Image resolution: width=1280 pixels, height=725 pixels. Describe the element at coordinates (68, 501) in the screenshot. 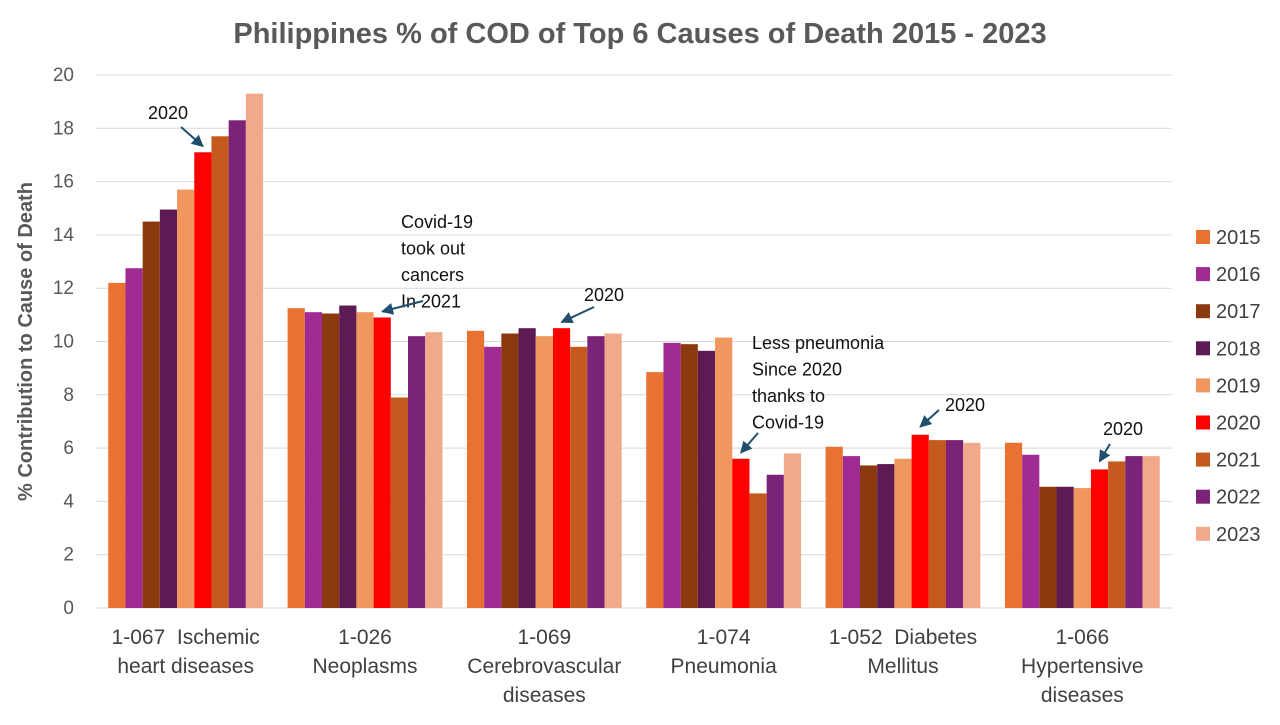

I see `y-tick-label: 4` at that location.